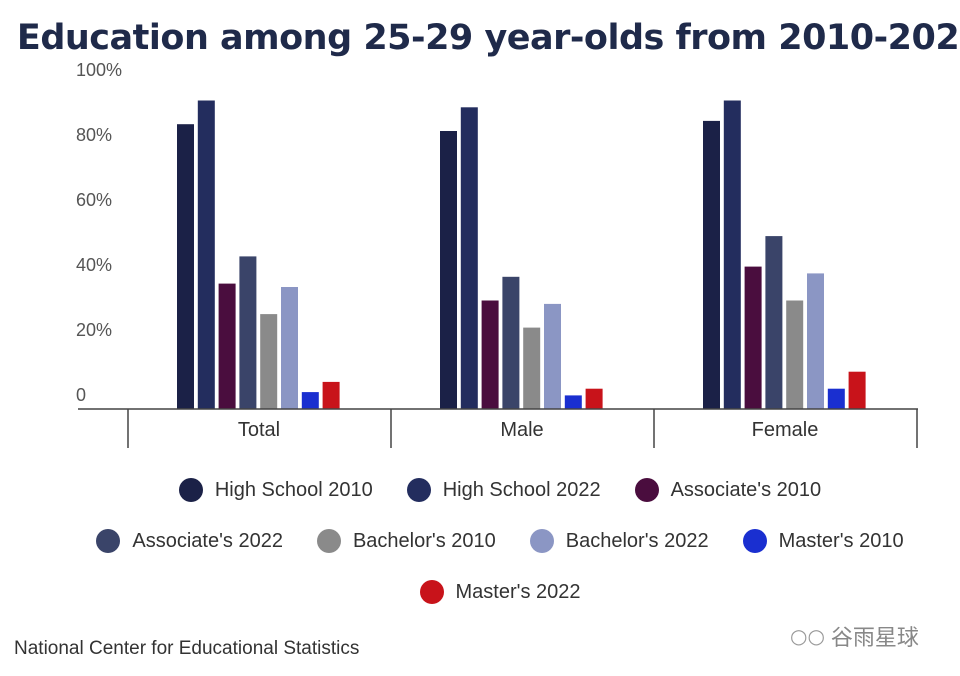 The width and height of the screenshot is (960, 676). I want to click on legend-label: Master's 2010, so click(841, 540).